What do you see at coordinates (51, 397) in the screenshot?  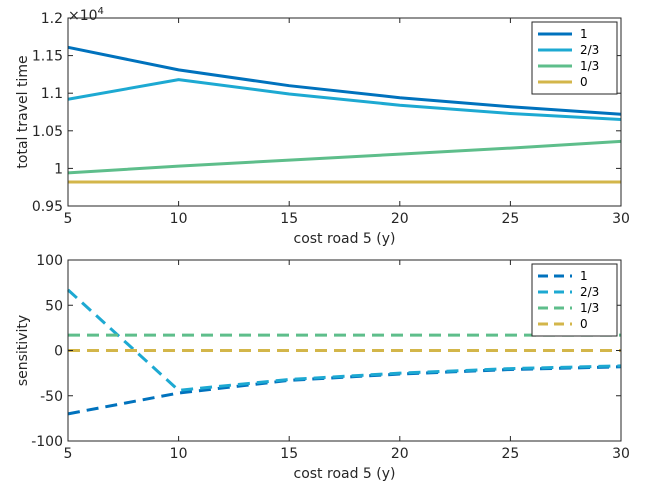 I see `y-tick-label: -50` at bounding box center [51, 397].